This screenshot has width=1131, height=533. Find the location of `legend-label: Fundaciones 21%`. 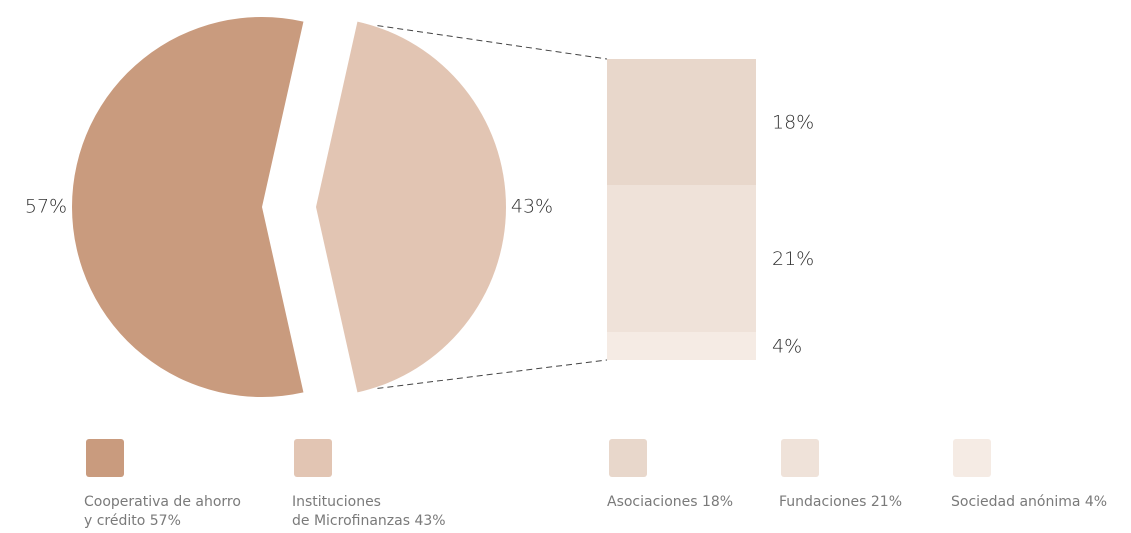

legend-label: Fundaciones 21% is located at coordinates (840, 502).